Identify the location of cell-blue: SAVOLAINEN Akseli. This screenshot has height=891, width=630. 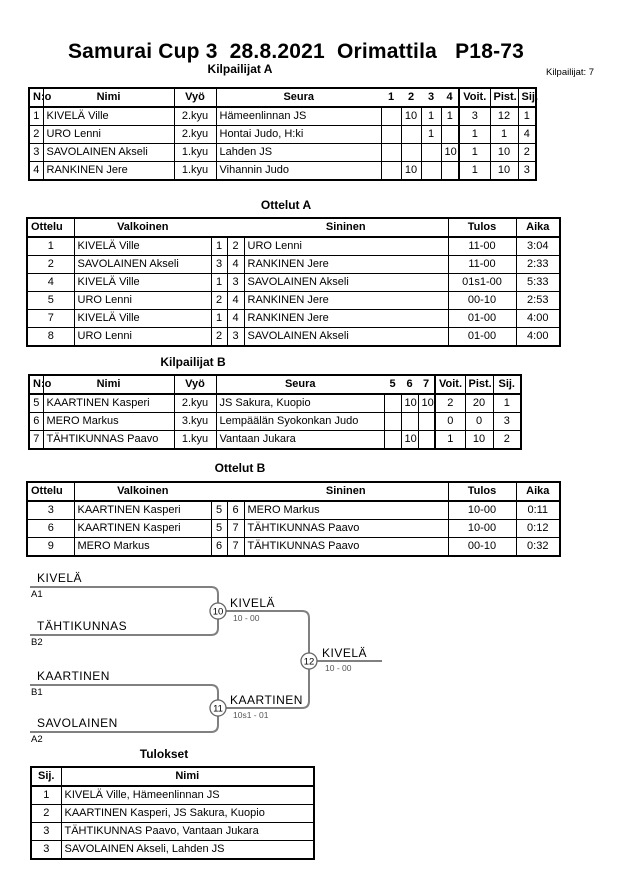
(346, 282).